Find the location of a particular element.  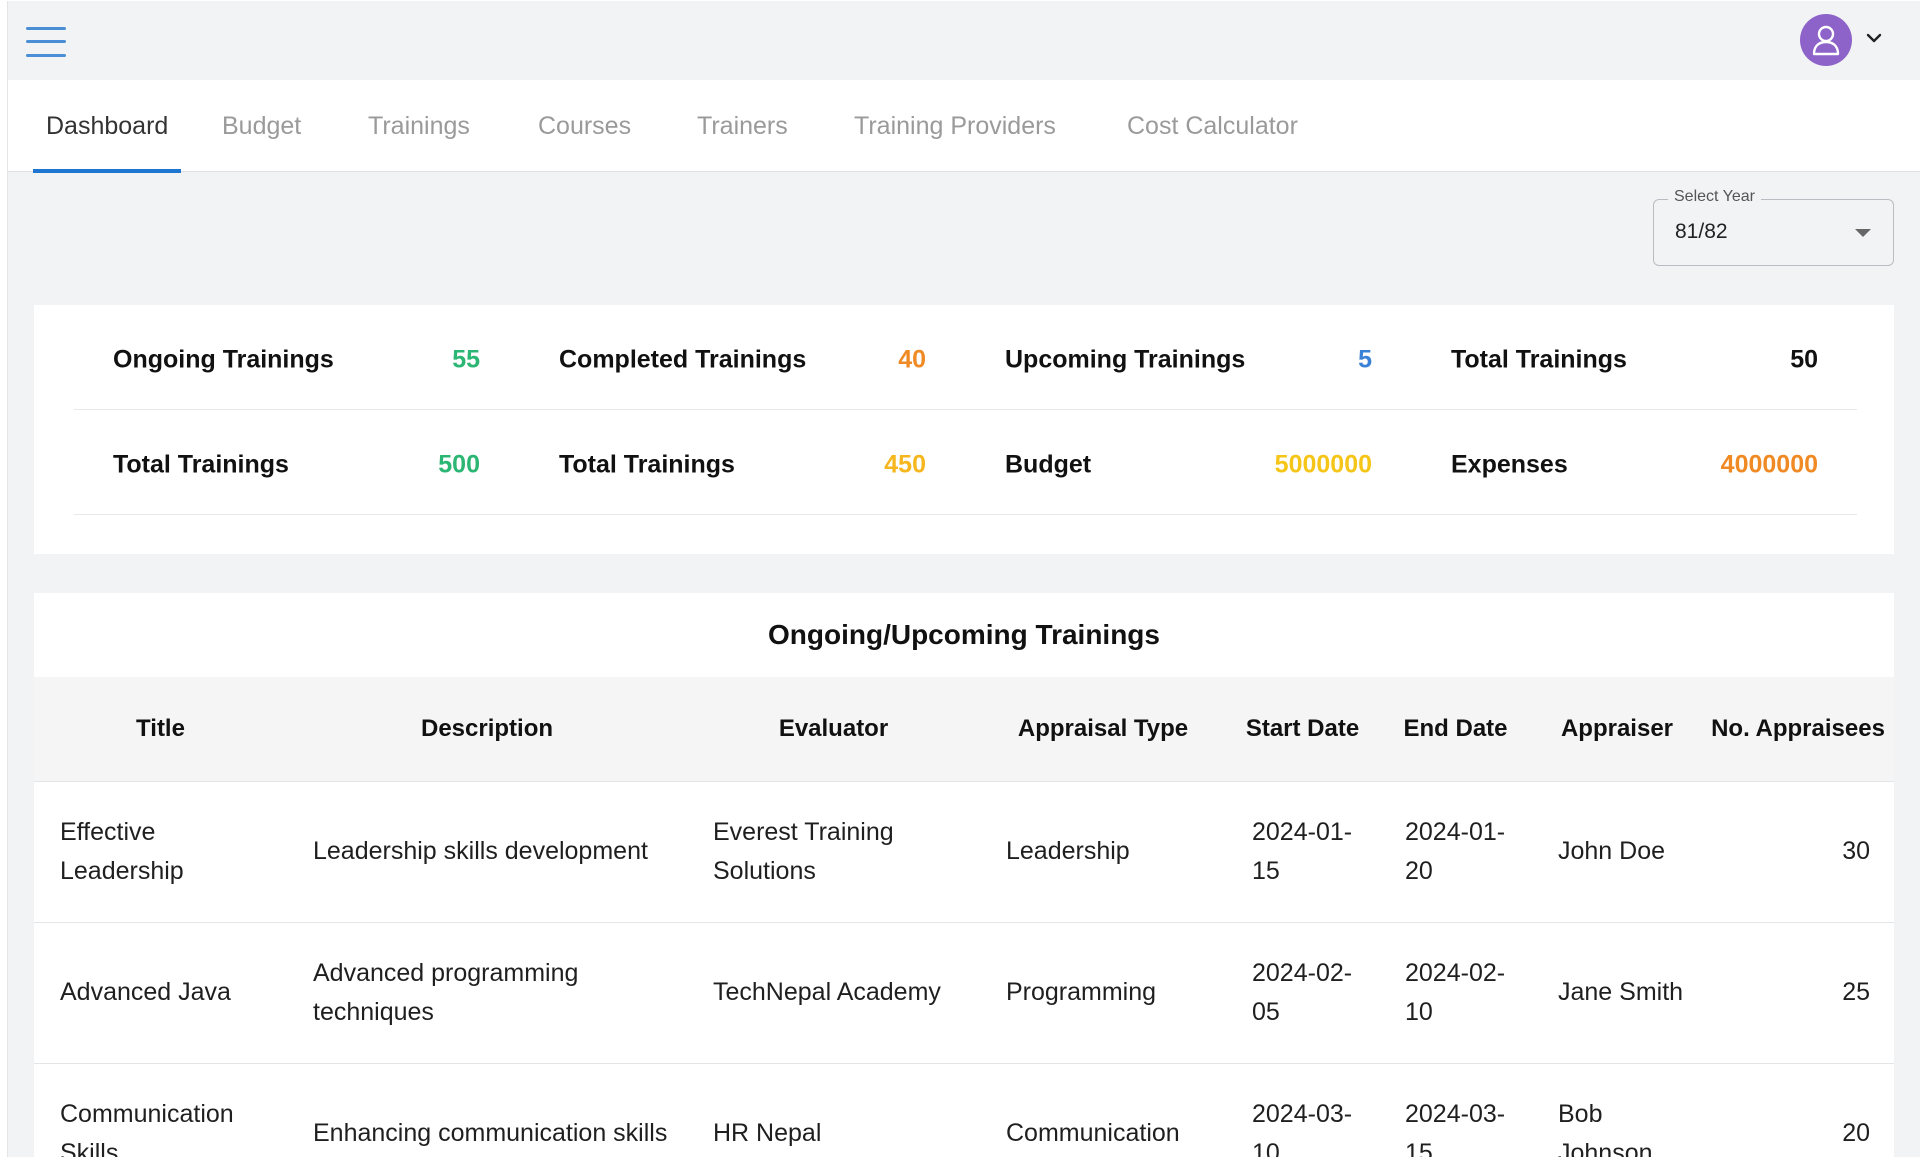

cell-start-date: 2024-02-05 is located at coordinates (1302, 993).